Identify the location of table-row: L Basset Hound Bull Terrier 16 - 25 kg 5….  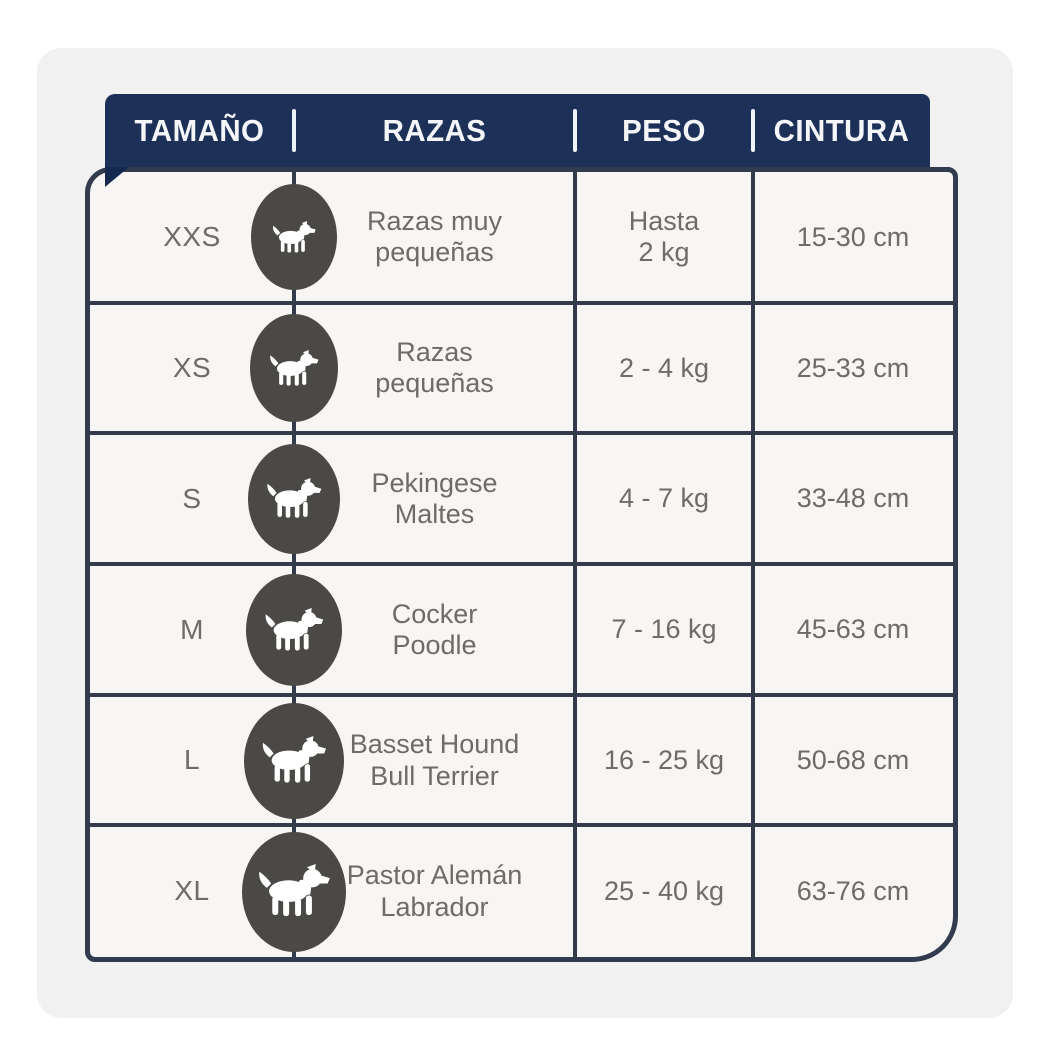
(521, 760).